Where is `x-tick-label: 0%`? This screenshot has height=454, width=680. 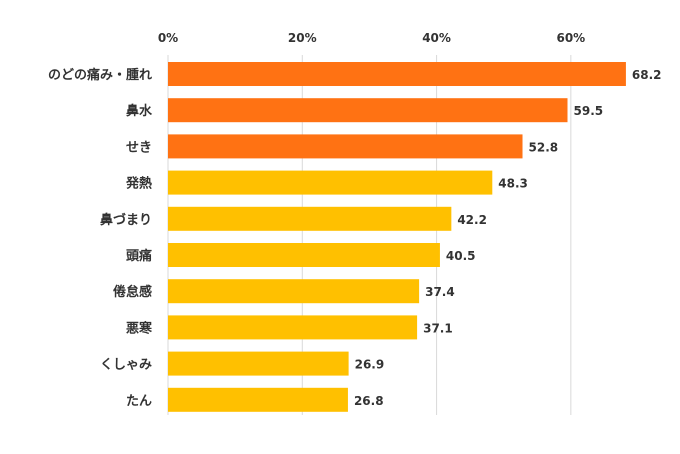 x-tick-label: 0% is located at coordinates (168, 38).